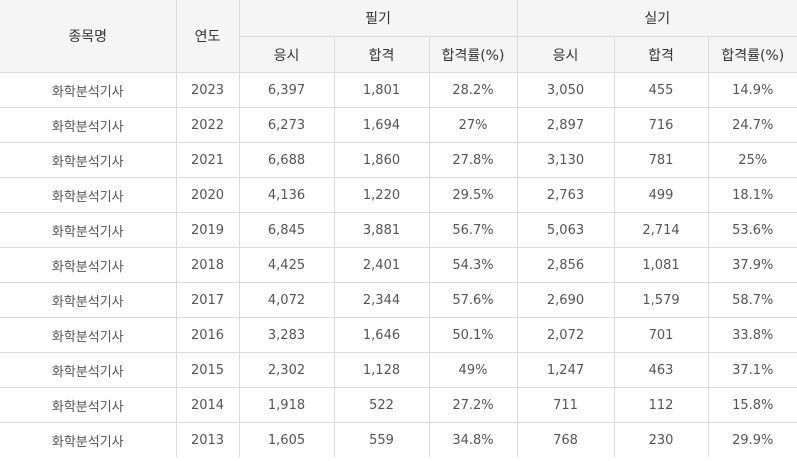 The height and width of the screenshot is (461, 797). Describe the element at coordinates (381, 195) in the screenshot. I see `cell-written-passed: 1,220` at that location.